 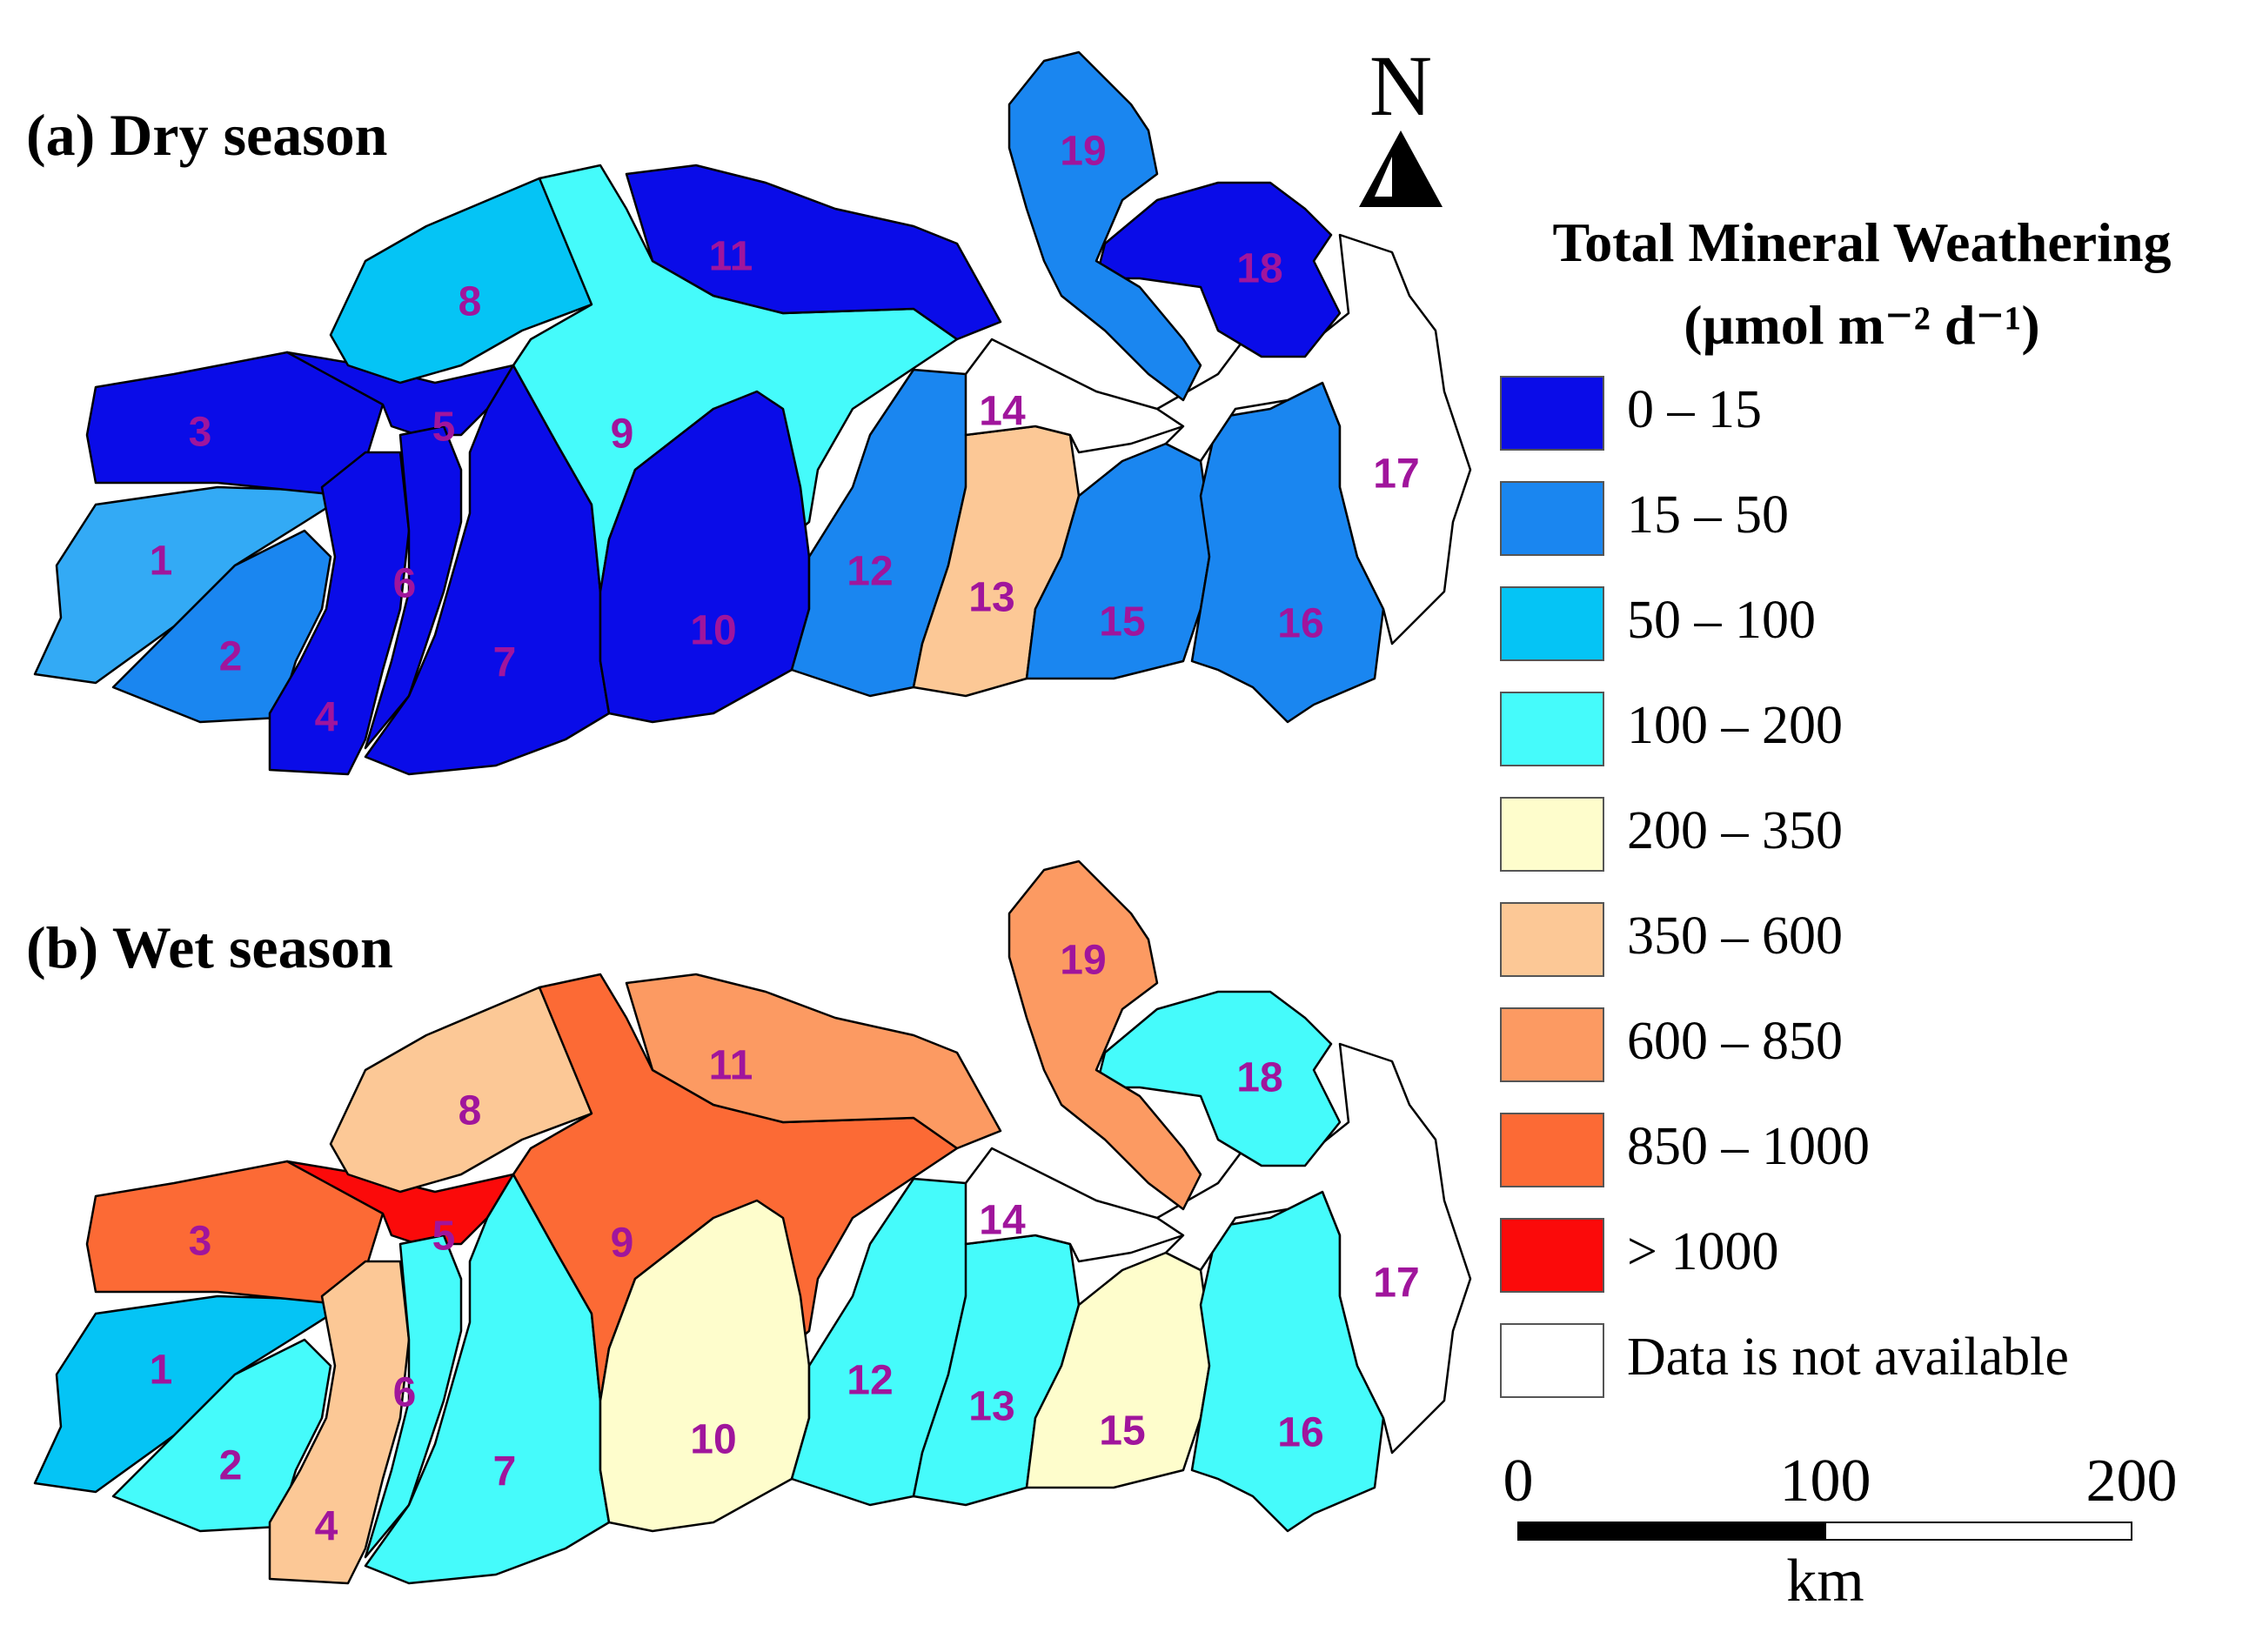 What do you see at coordinates (1825, 1581) in the screenshot?
I see `scale-unit: km` at bounding box center [1825, 1581].